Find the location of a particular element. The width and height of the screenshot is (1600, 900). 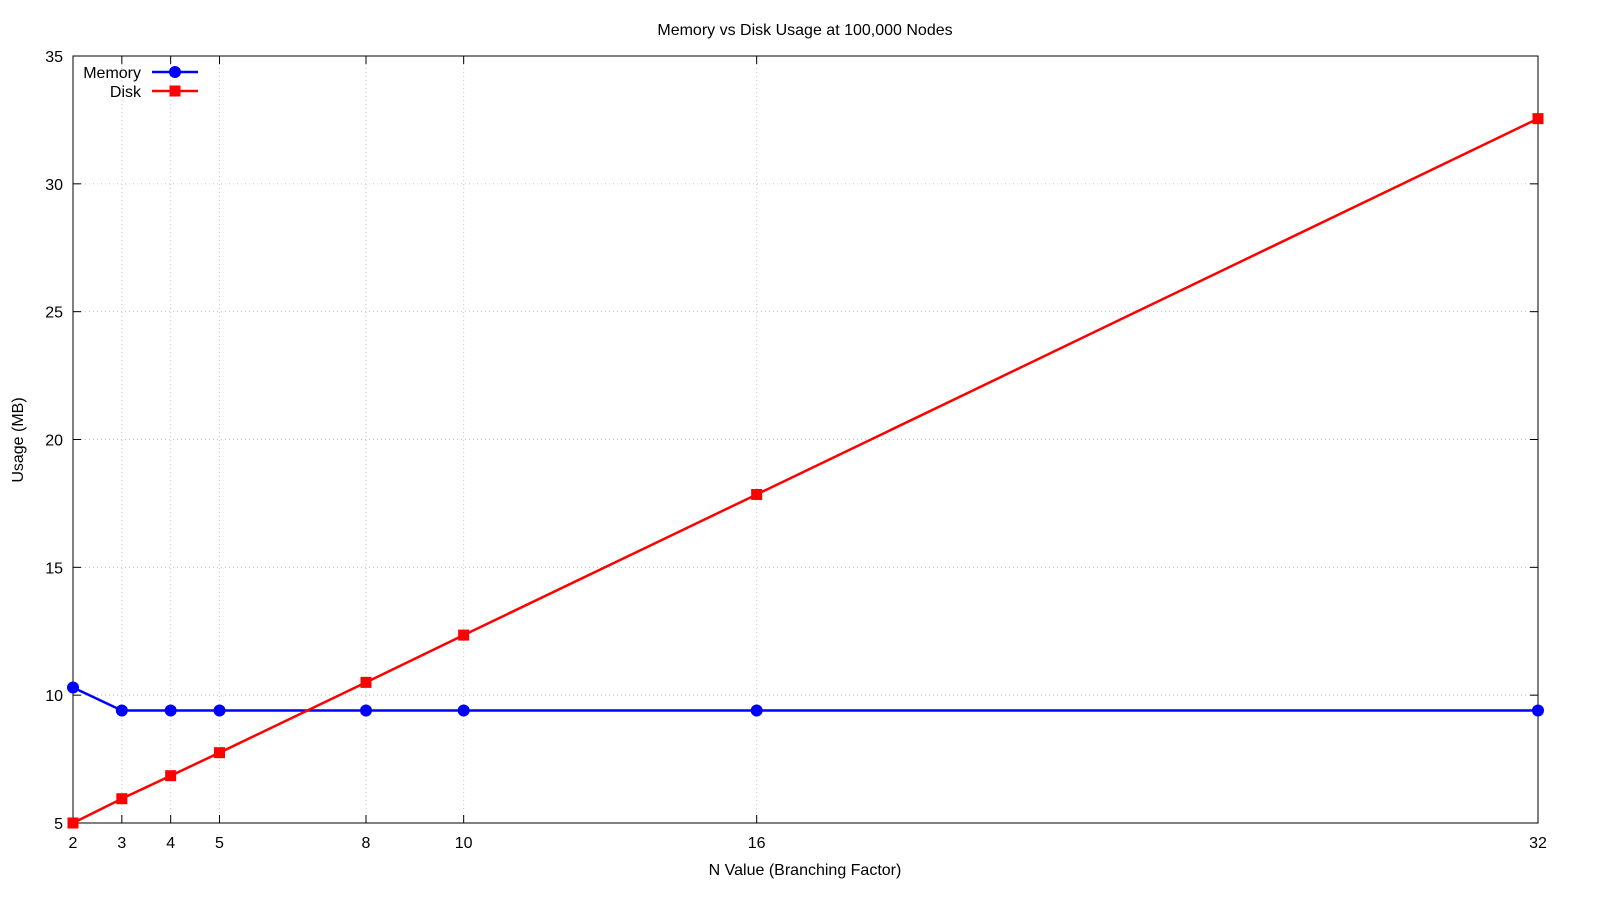

x-tick-label: 32 is located at coordinates (1538, 843).